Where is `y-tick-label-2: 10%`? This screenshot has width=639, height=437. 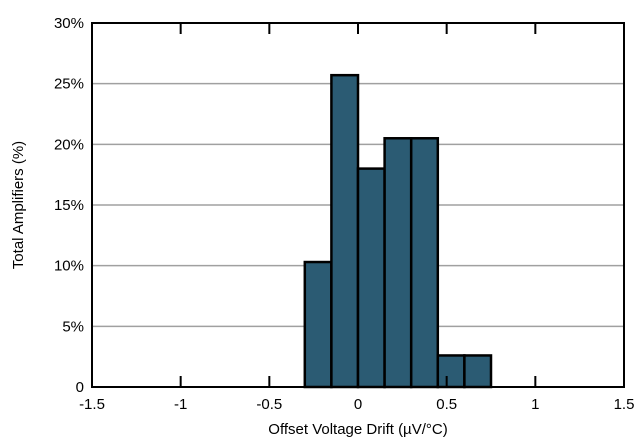
y-tick-label-2: 10% is located at coordinates (69, 266).